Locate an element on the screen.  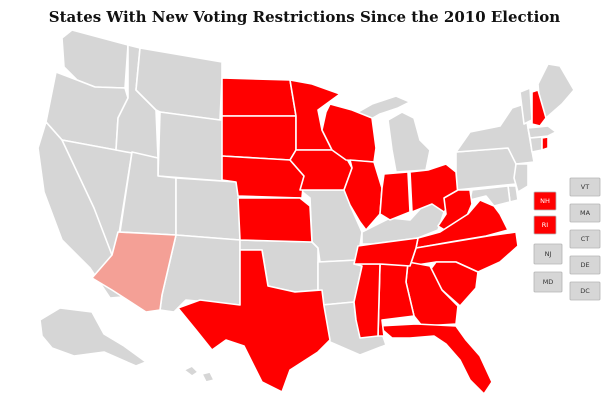
state-ks is located at coordinates (275, 220).